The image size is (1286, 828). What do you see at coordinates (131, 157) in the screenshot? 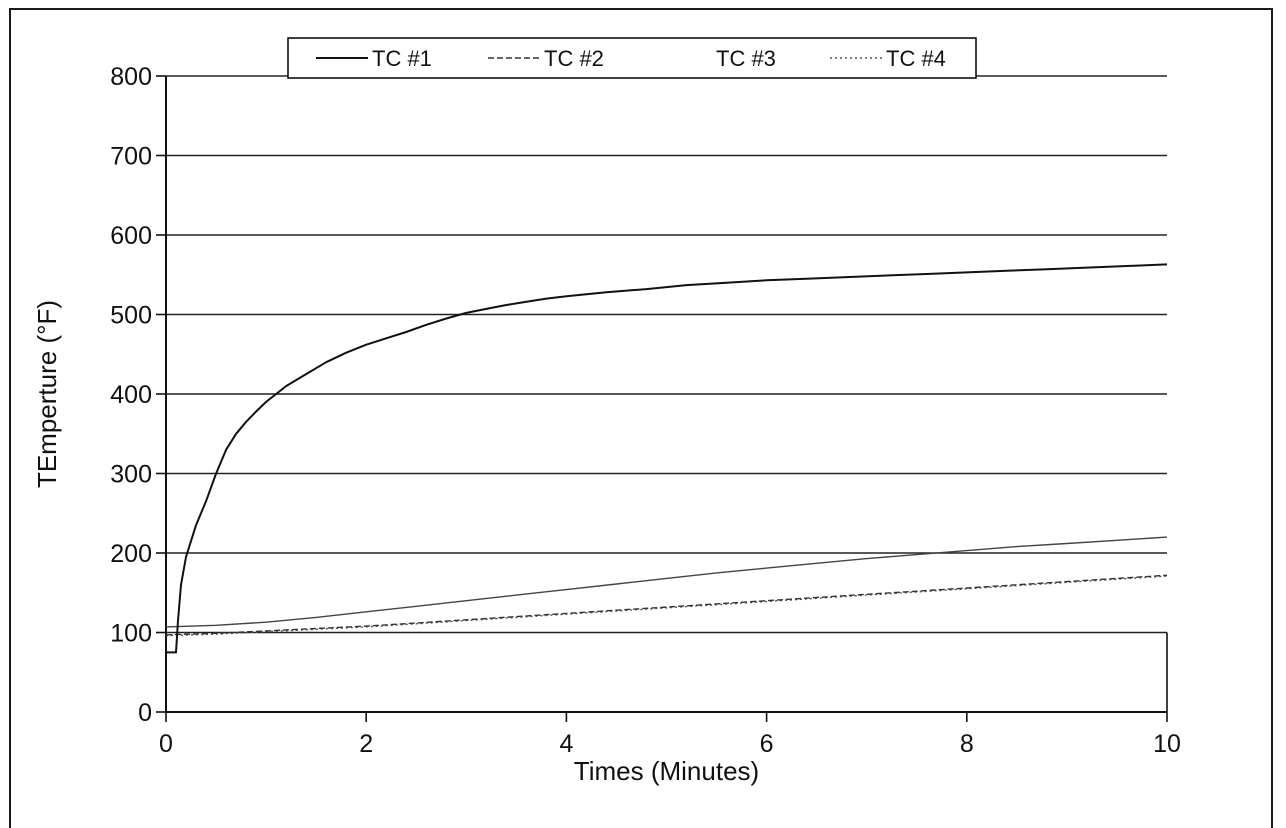
I see `y-tick-label-700: 700` at bounding box center [131, 157].